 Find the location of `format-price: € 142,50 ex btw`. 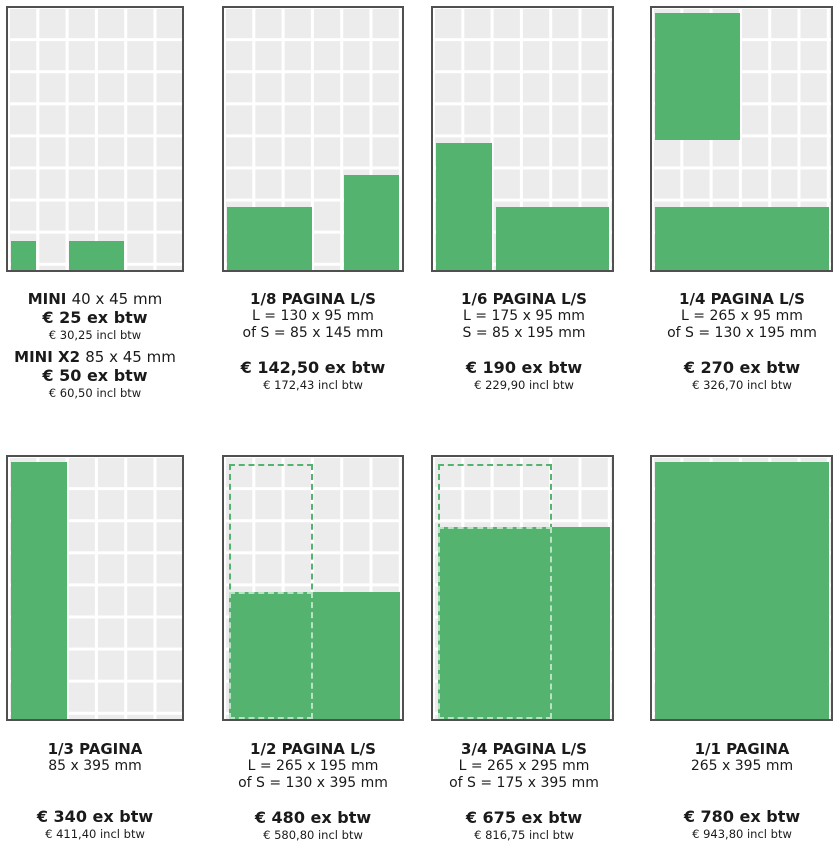

format-price: € 142,50 ex btw is located at coordinates (313, 368).